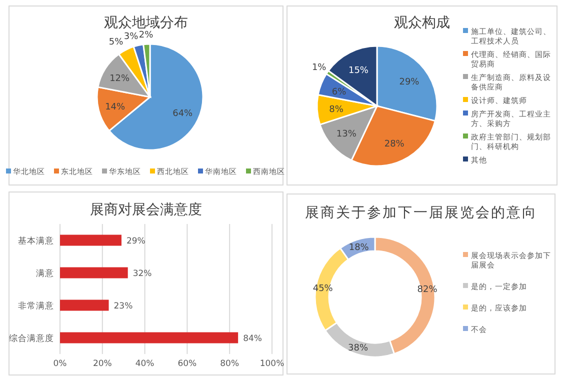 The width and height of the screenshot is (568, 382). What do you see at coordinates (123, 306) in the screenshot?
I see `data-label: 23%` at bounding box center [123, 306].